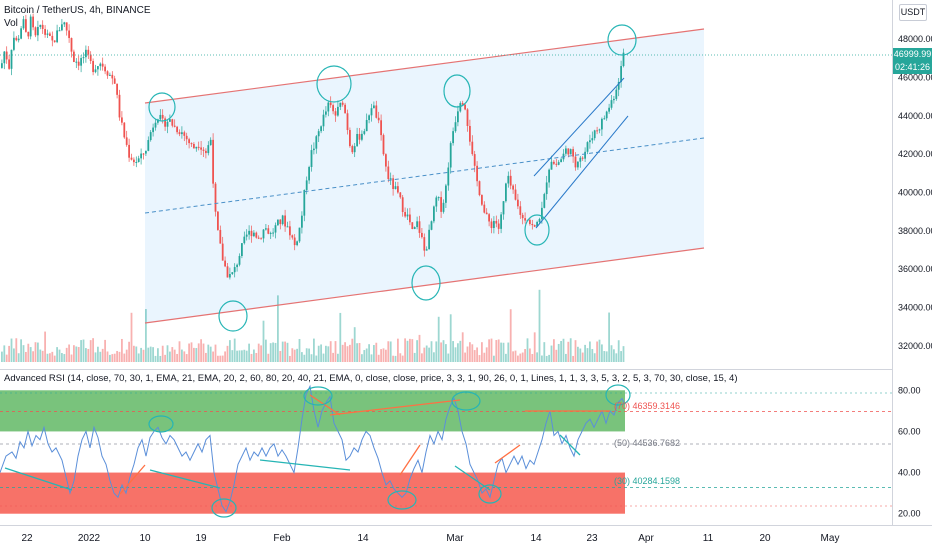 This screenshot has height=550, width=932. Describe the element at coordinates (912, 54) in the screenshot. I see `last-price-value: 46999.99` at that location.